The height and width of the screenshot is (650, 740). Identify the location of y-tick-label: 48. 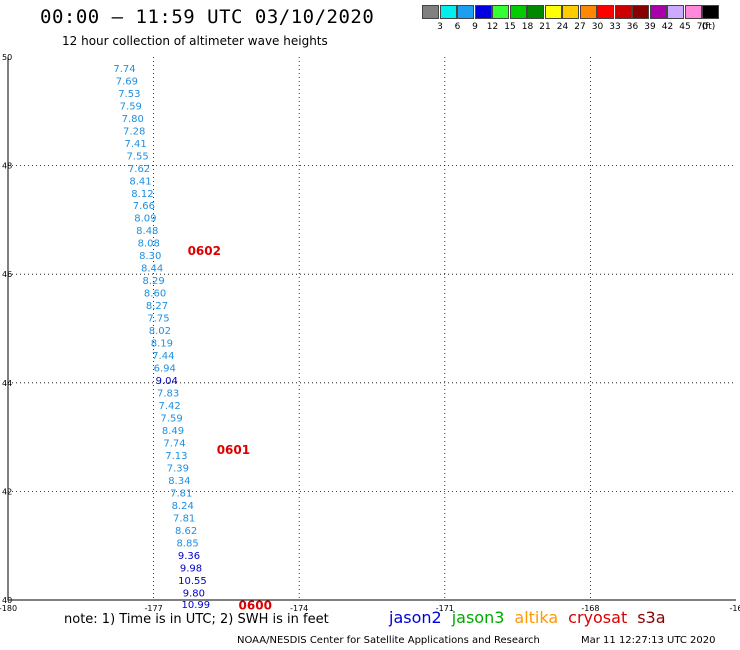
(7, 166).